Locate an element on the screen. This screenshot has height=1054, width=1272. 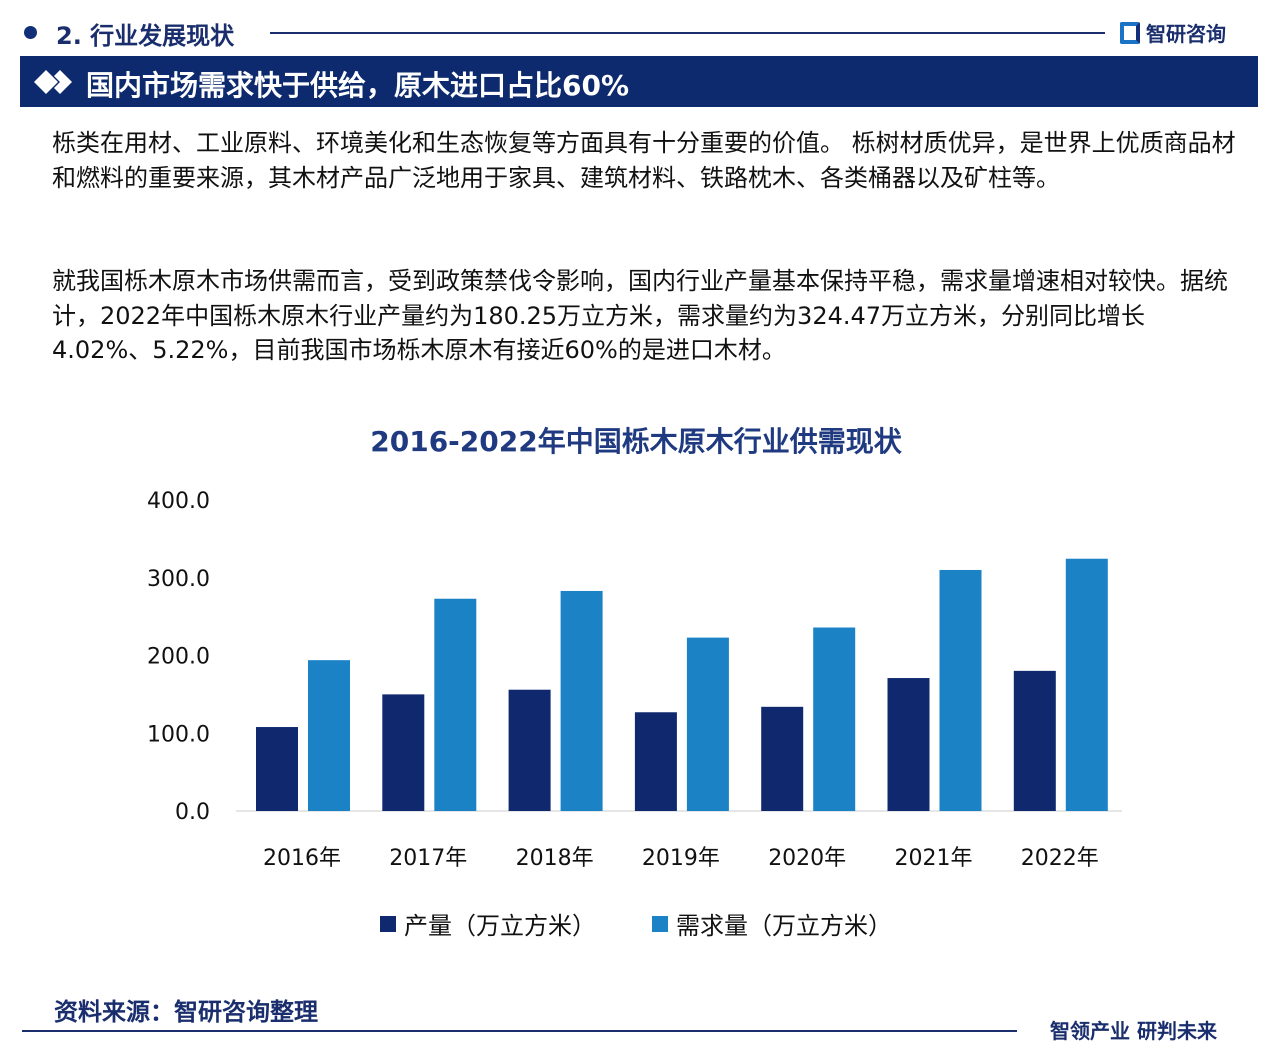
banner-title: 国内市场需求快于供给，原木进口占比60% is located at coordinates (358, 85).